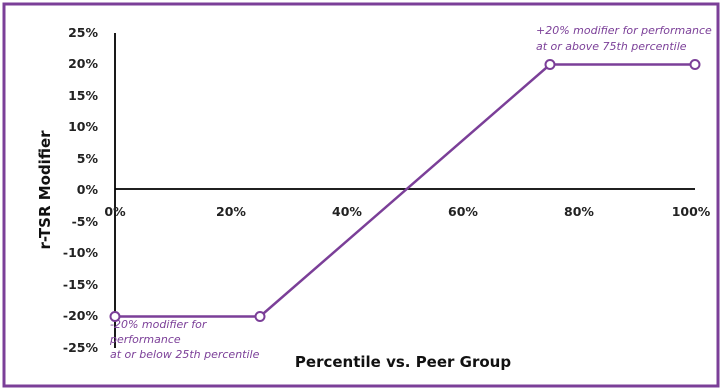 Image resolution: width=722 pixels, height=390 pixels. I want to click on annotation-upper-line2: at or above 75th percentile, so click(611, 46).